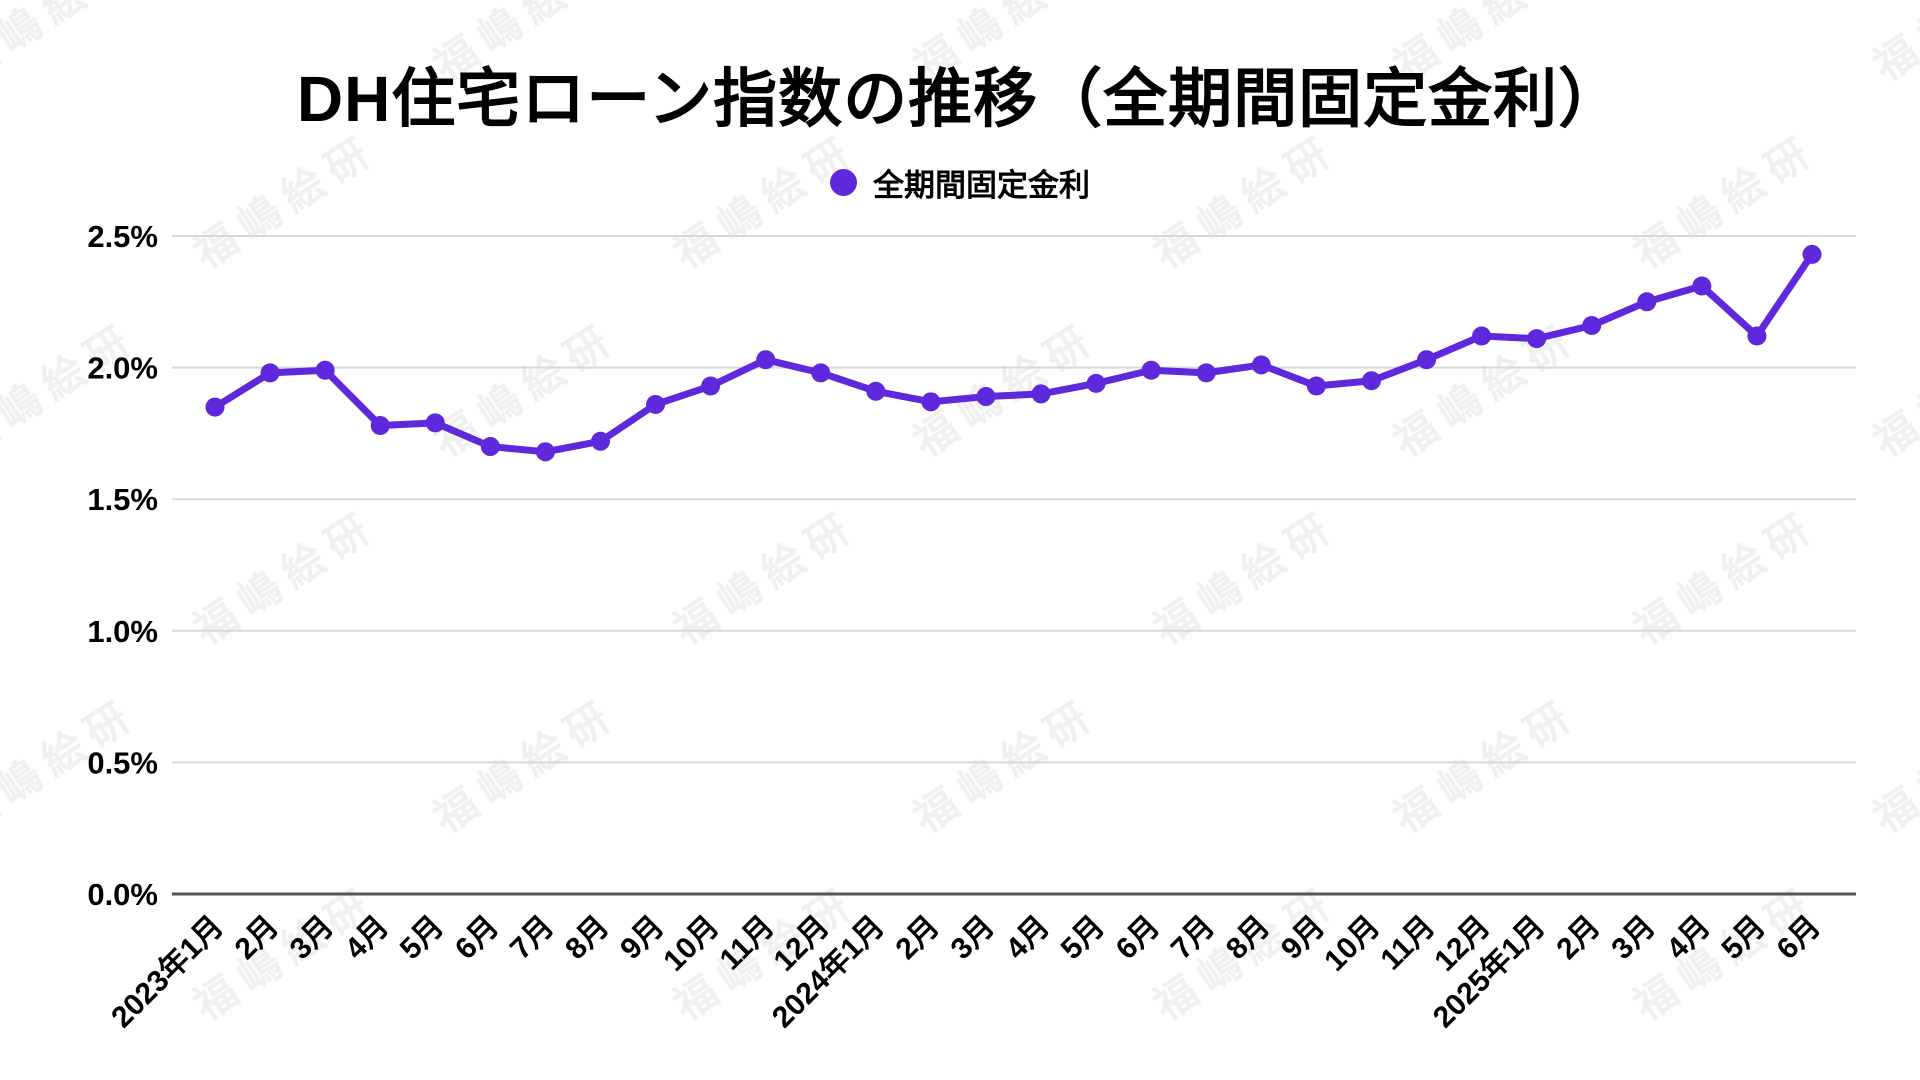 The image size is (1920, 1080). What do you see at coordinates (122, 368) in the screenshot?
I see `y-tick-label: 2.0%` at bounding box center [122, 368].